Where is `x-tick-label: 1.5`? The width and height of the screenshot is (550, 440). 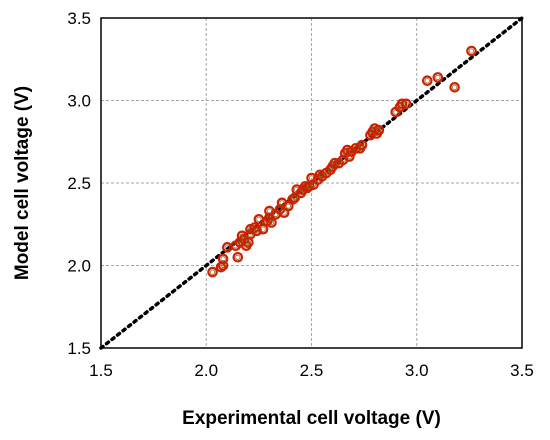 x-tick-label: 1.5 is located at coordinates (101, 370).